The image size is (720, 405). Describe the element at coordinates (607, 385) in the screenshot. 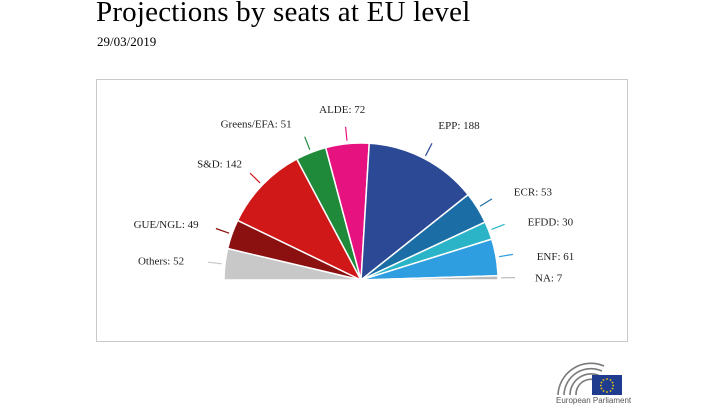

I see `eu-flag-icon` at that location.